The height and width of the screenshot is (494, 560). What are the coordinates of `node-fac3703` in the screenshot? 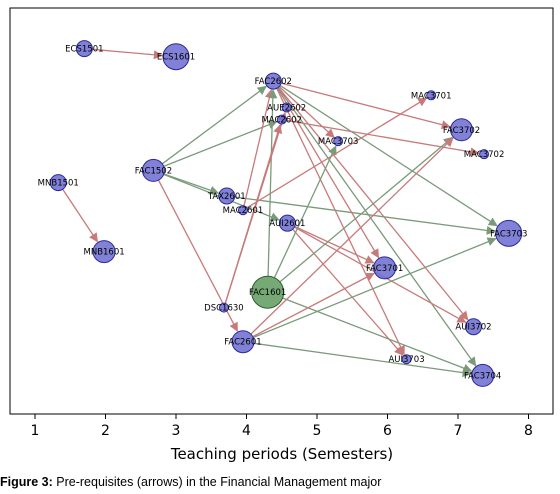 It's located at (509, 233).